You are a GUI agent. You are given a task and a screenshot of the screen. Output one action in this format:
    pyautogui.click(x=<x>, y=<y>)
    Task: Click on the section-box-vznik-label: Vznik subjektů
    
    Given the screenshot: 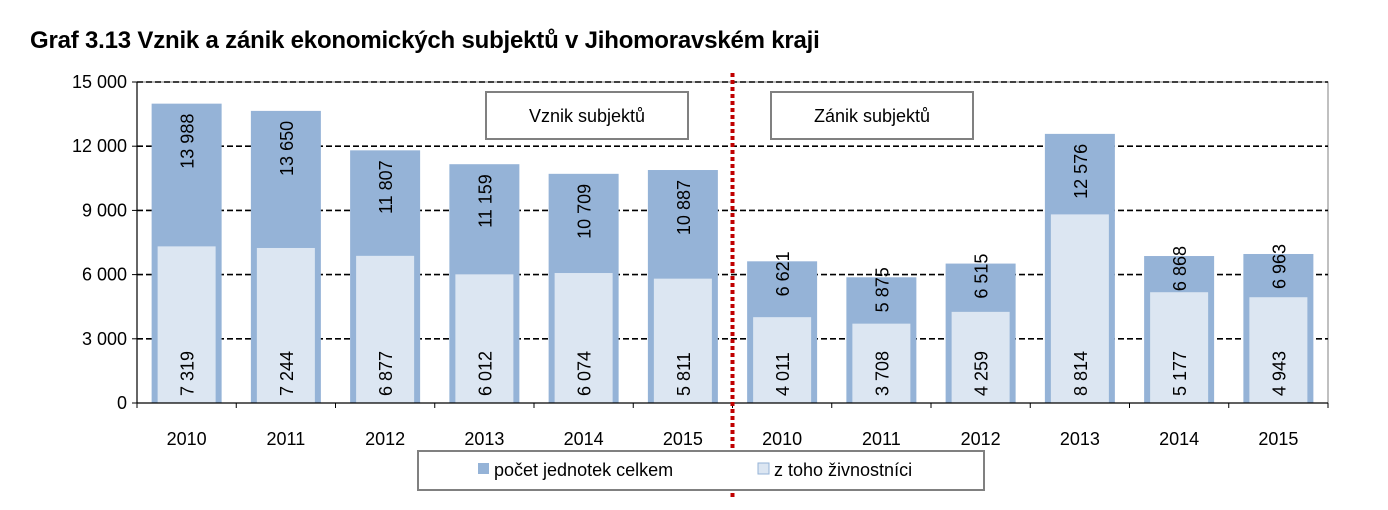 What is the action you would take?
    pyautogui.click(x=587, y=116)
    